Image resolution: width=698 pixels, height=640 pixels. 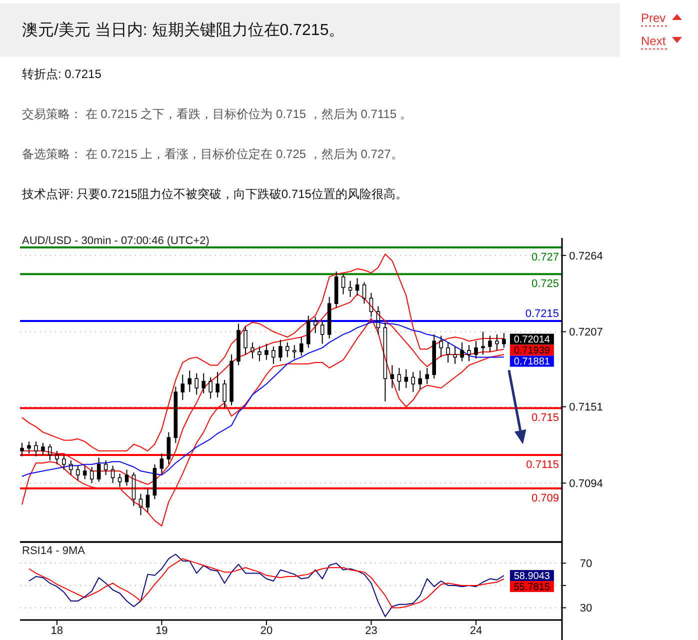 What do you see at coordinates (586, 408) in the screenshot?
I see `y-tick-label: 0.7151` at bounding box center [586, 408].